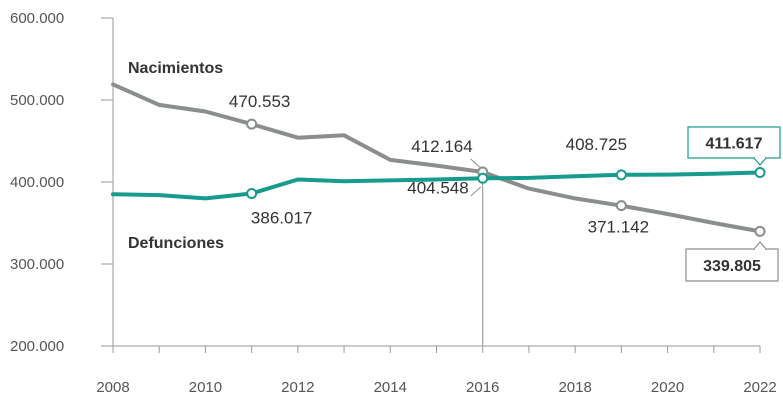 The height and width of the screenshot is (398, 783). What do you see at coordinates (37, 346) in the screenshot?
I see `y-tick-label: 200.000` at bounding box center [37, 346].